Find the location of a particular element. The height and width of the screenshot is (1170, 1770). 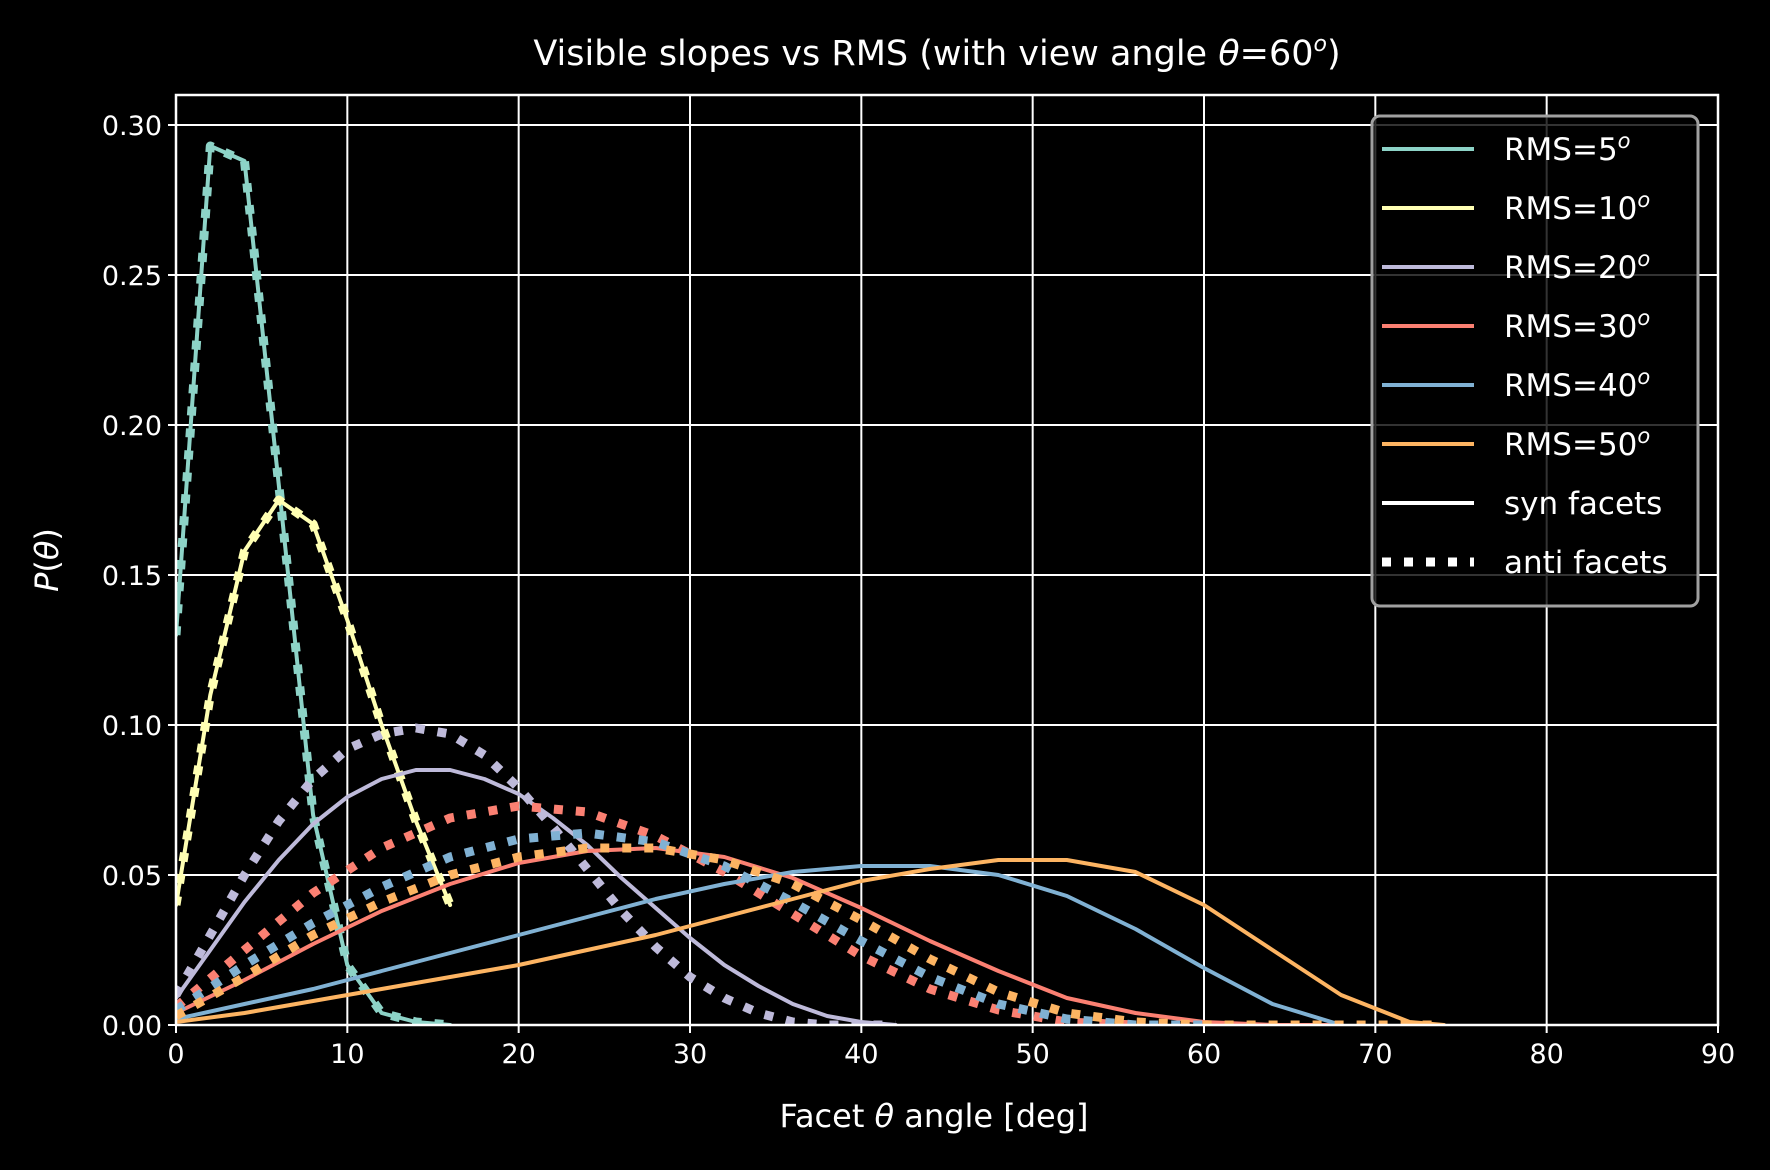

series-rms-40-anti-line is located at coordinates (690, 926).